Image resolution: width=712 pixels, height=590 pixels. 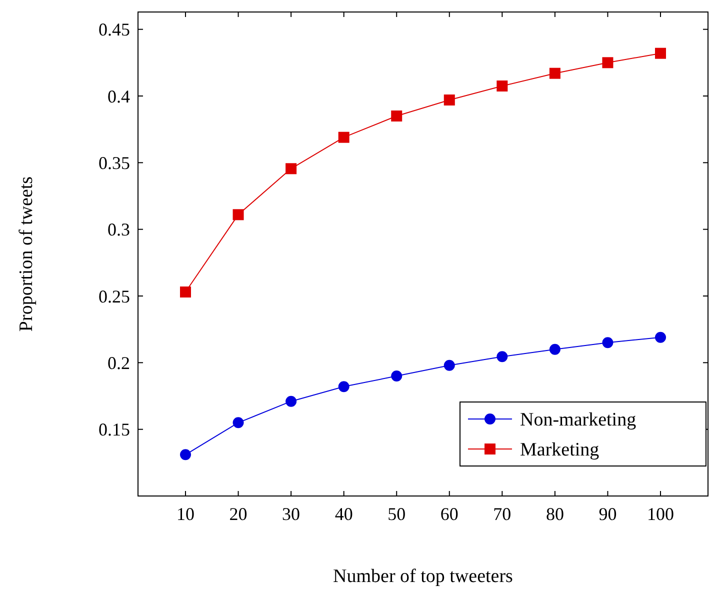 I want to click on y-tick-label: 0.2, so click(x=119, y=362).